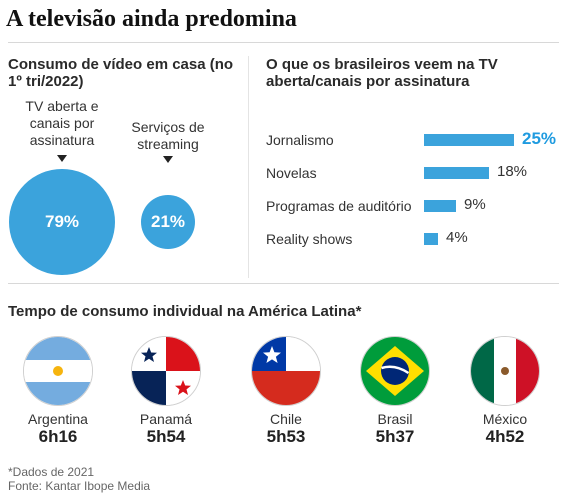 The height and width of the screenshot is (498, 567). I want to click on bubble-tv: 79%, so click(62, 222).